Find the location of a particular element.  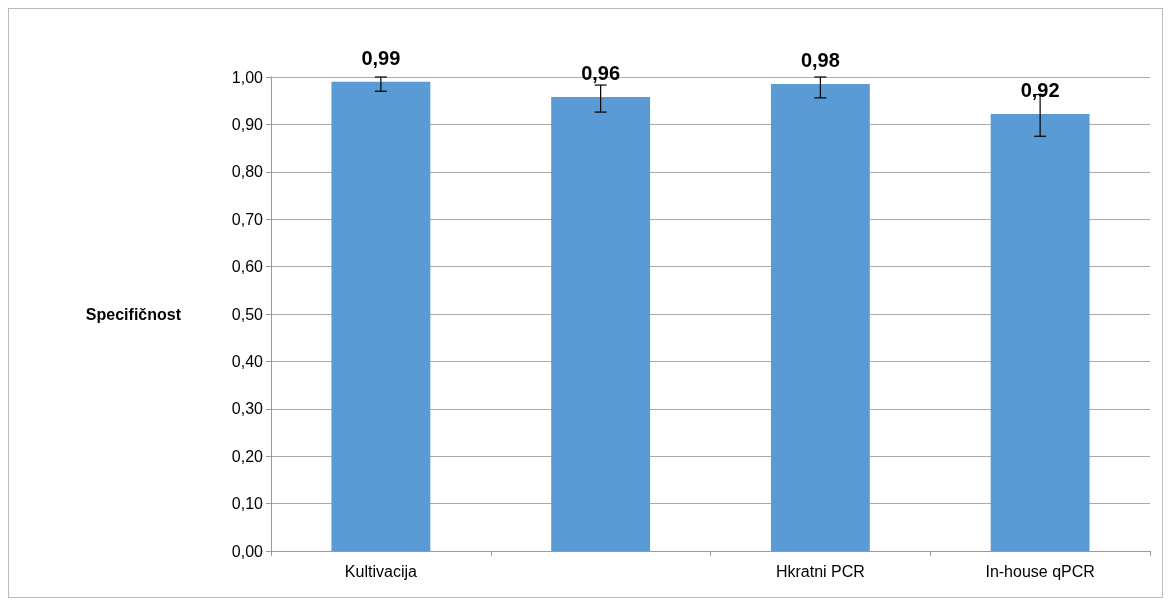

x-tick-label: Kultivacija is located at coordinates (380, 571).